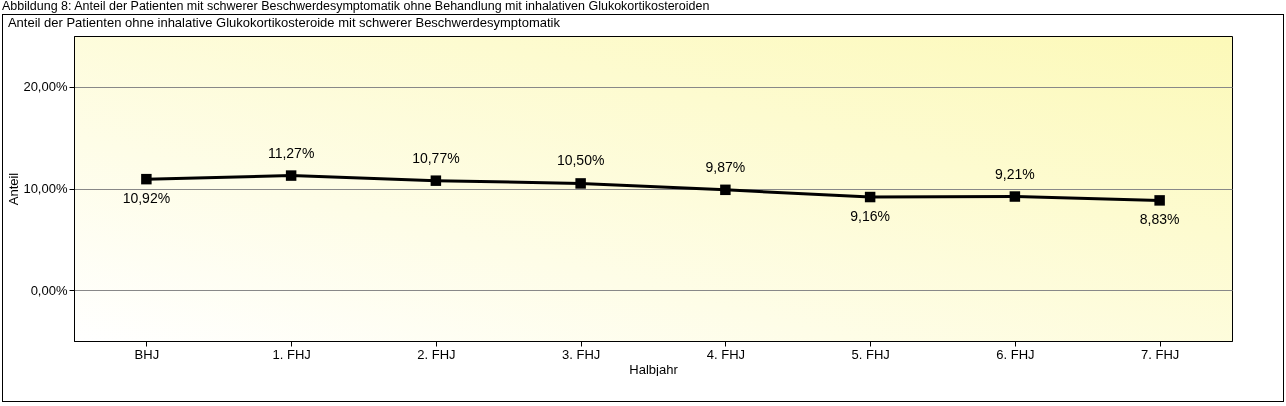 This screenshot has height=406, width=1286. Describe the element at coordinates (654, 369) in the screenshot. I see `x-axis-title: Halbjahr` at that location.